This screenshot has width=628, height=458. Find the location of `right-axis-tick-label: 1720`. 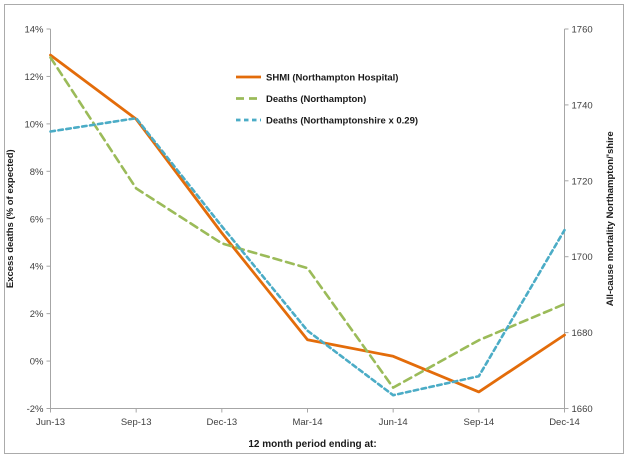

right-axis-tick-label: 1720 is located at coordinates (582, 181).